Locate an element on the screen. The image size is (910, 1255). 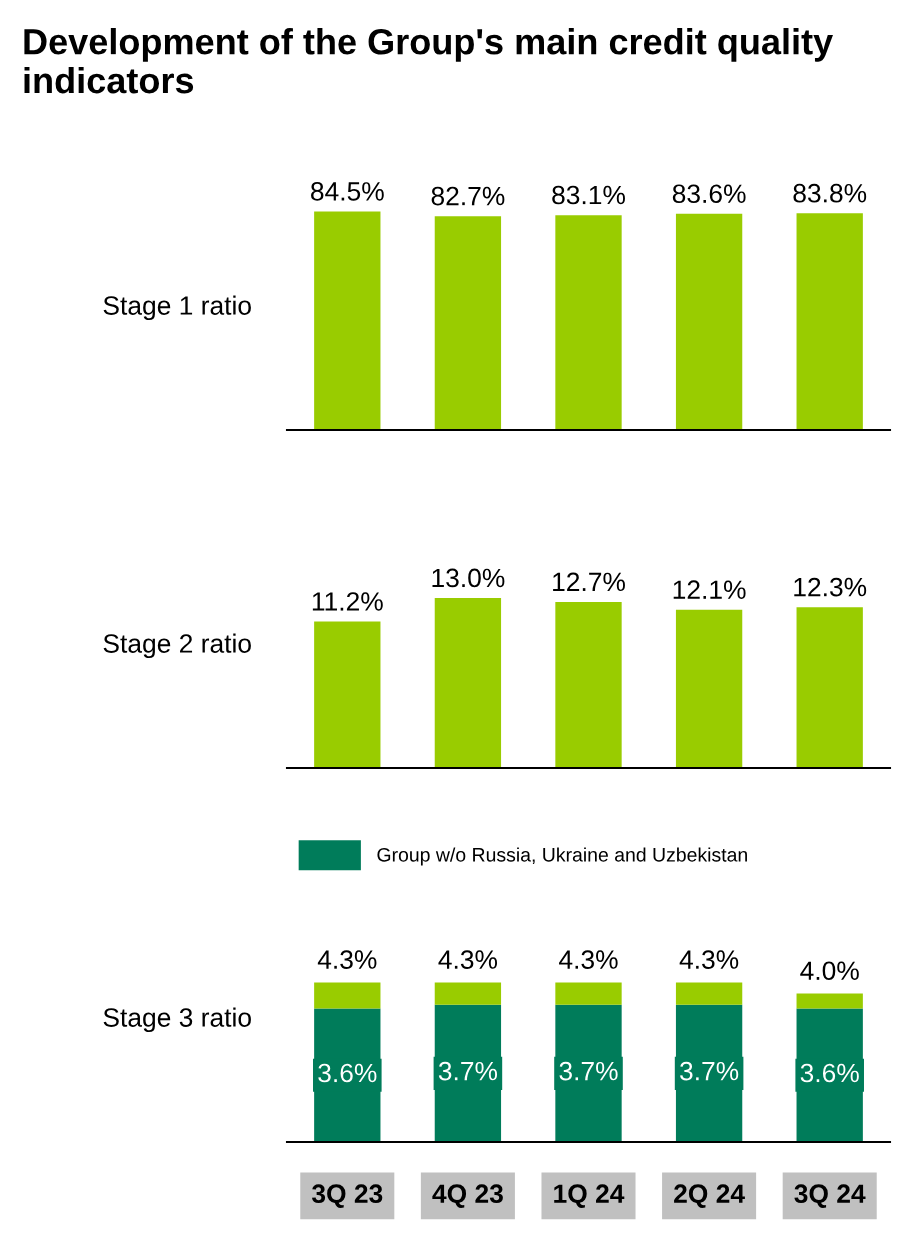
data-label: 13.0% is located at coordinates (468, 578).